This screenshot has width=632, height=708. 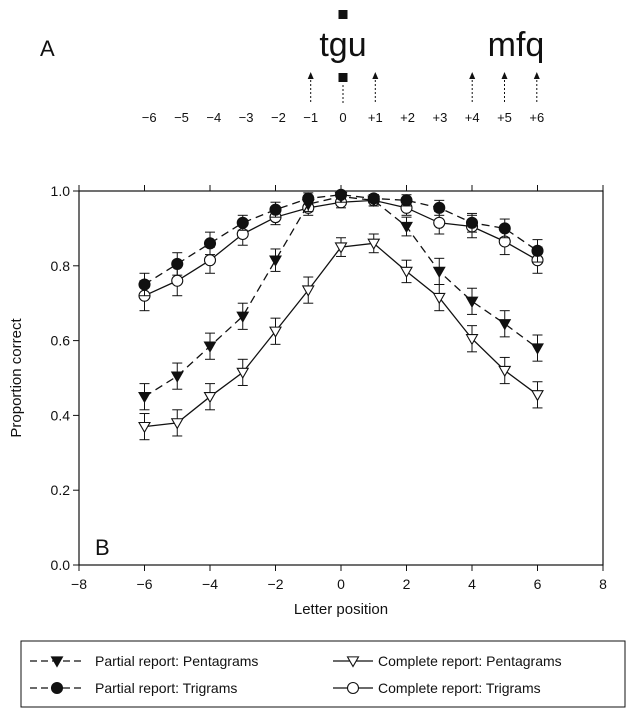 I want to click on legend-label: Partial report: Trigrams, so click(x=166, y=688).